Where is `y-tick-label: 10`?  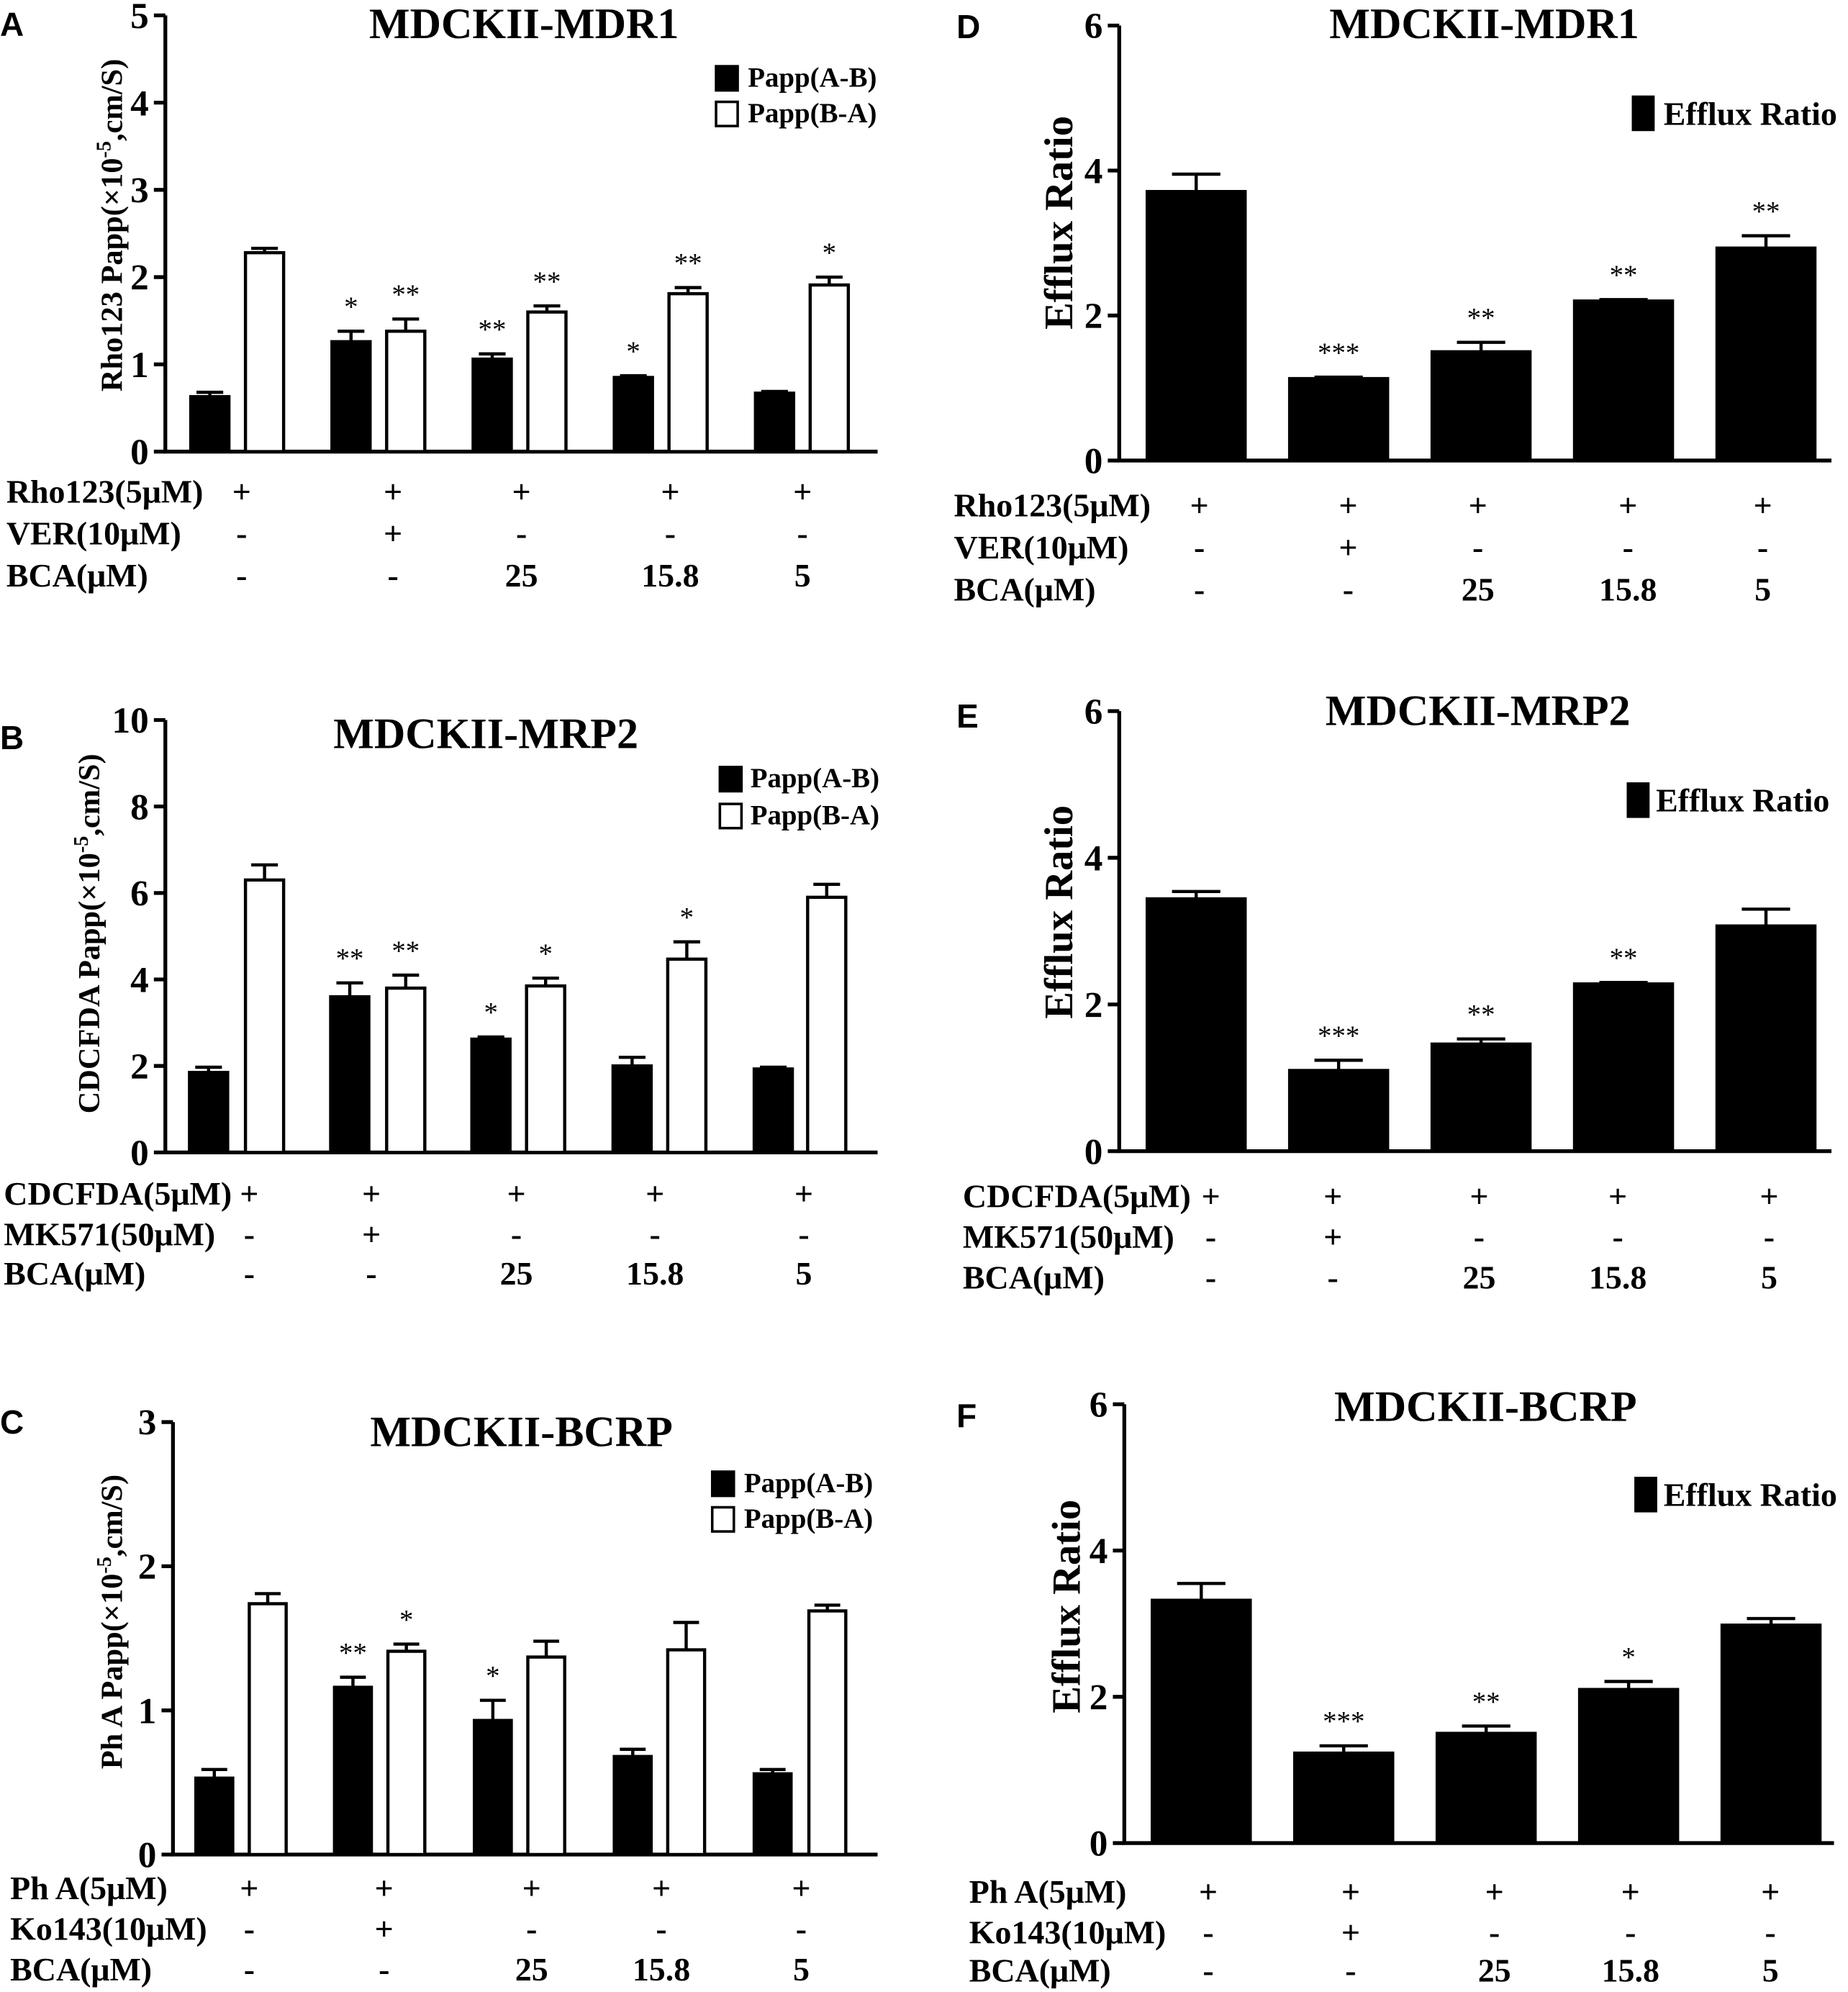 y-tick-label: 10 is located at coordinates (130, 720).